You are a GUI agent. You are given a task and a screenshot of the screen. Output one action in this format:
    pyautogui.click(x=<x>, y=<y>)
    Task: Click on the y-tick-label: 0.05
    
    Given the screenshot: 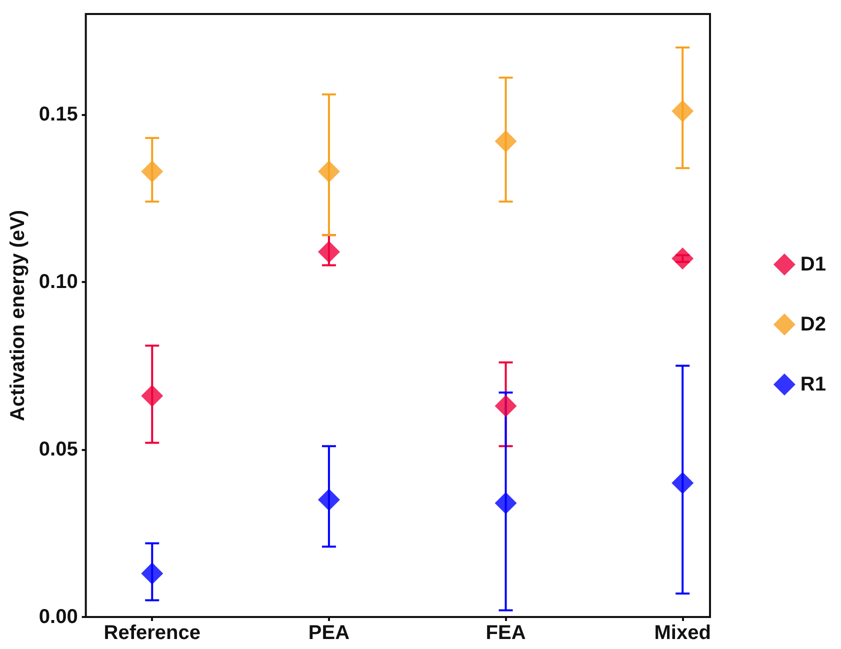 What is the action you would take?
    pyautogui.click(x=58, y=449)
    